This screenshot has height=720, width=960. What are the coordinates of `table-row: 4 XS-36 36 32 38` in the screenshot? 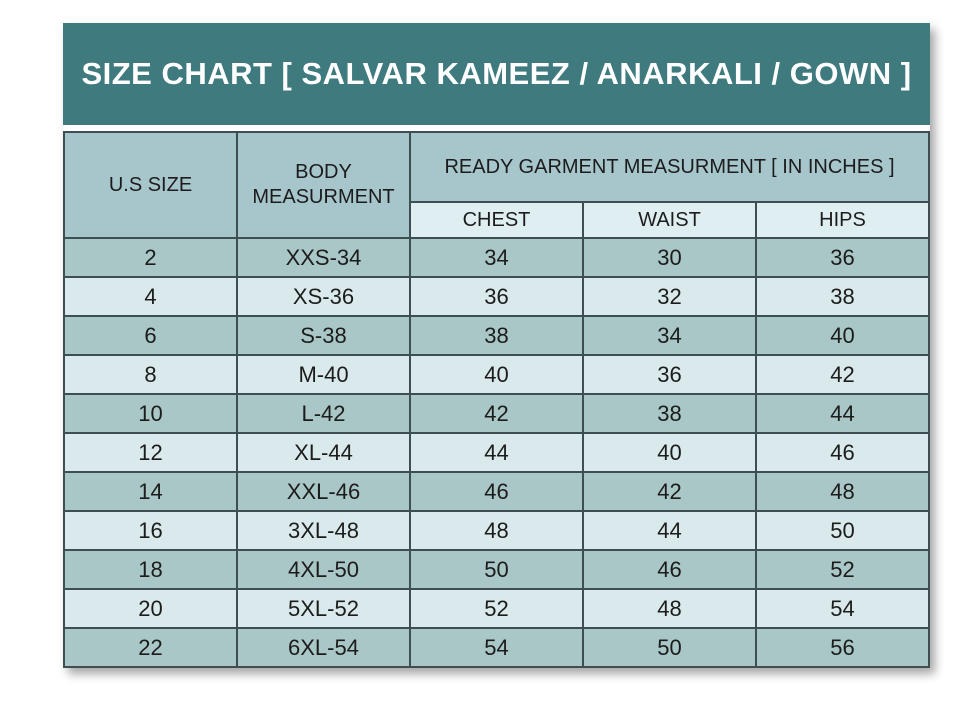 It's located at (496, 296).